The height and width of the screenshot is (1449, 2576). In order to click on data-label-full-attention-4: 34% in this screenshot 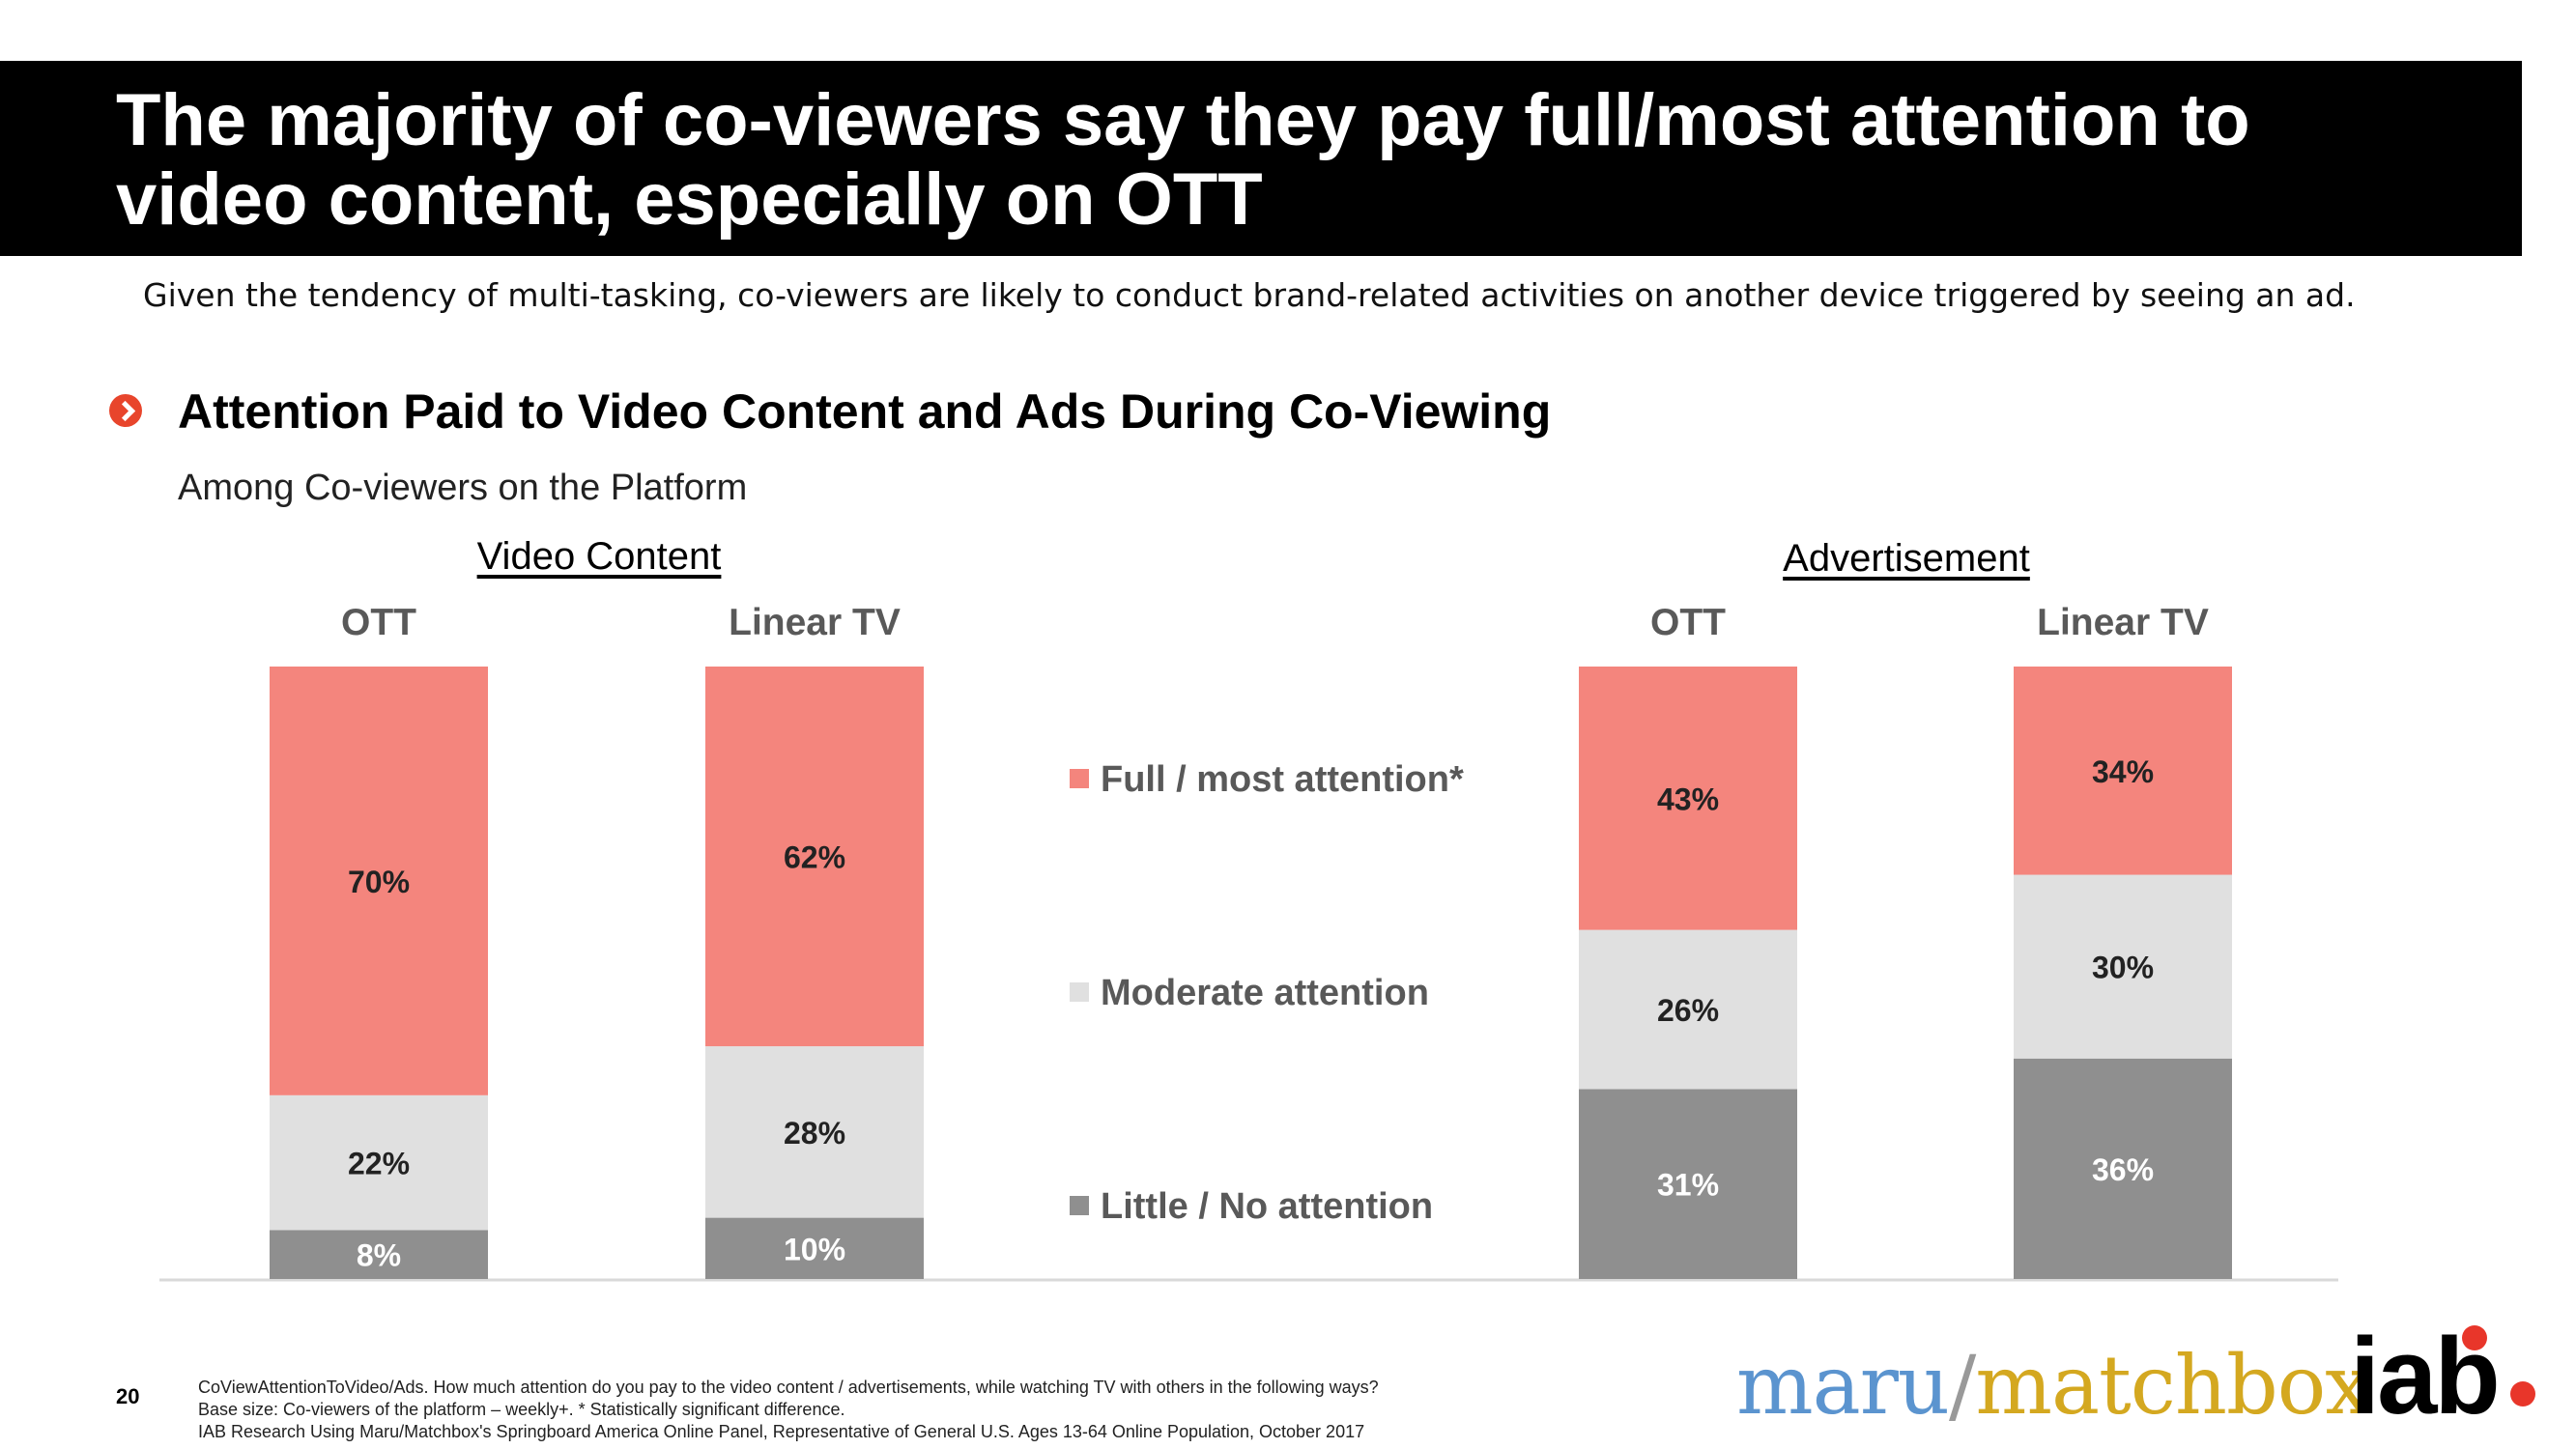, I will do `click(2123, 771)`.